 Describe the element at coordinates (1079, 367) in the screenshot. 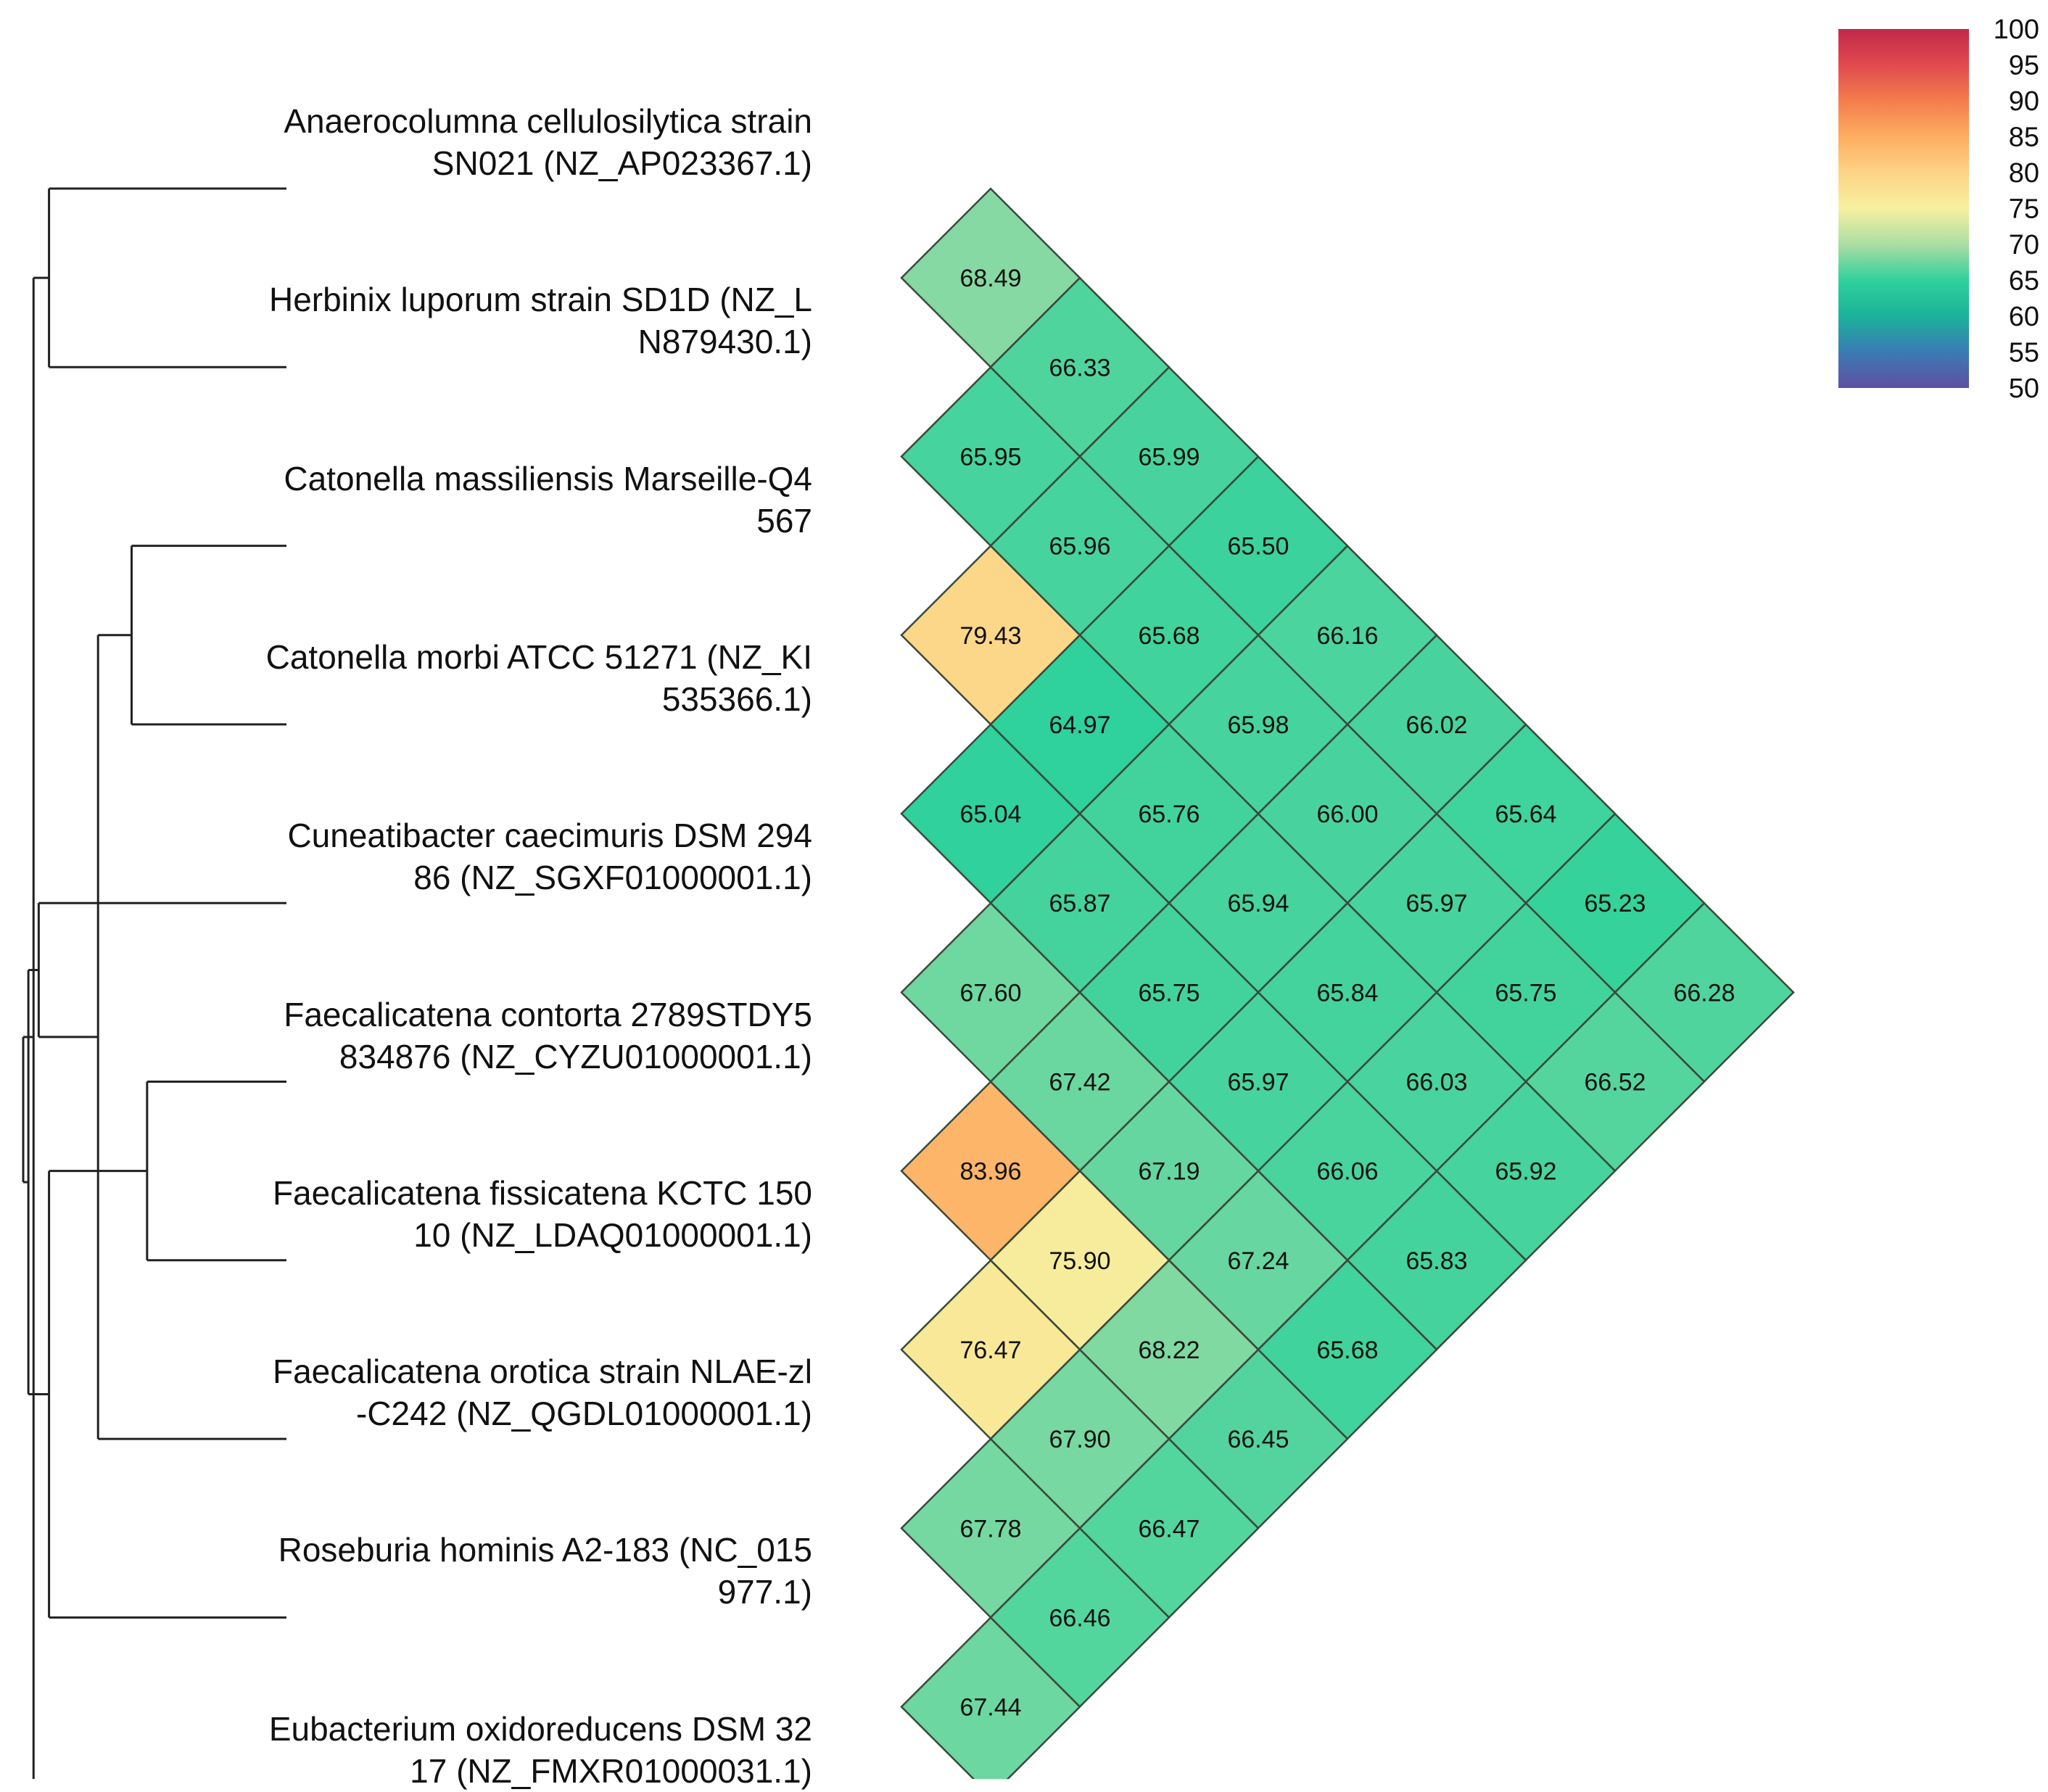

I see `heatmap-cell-value: 66.33` at that location.